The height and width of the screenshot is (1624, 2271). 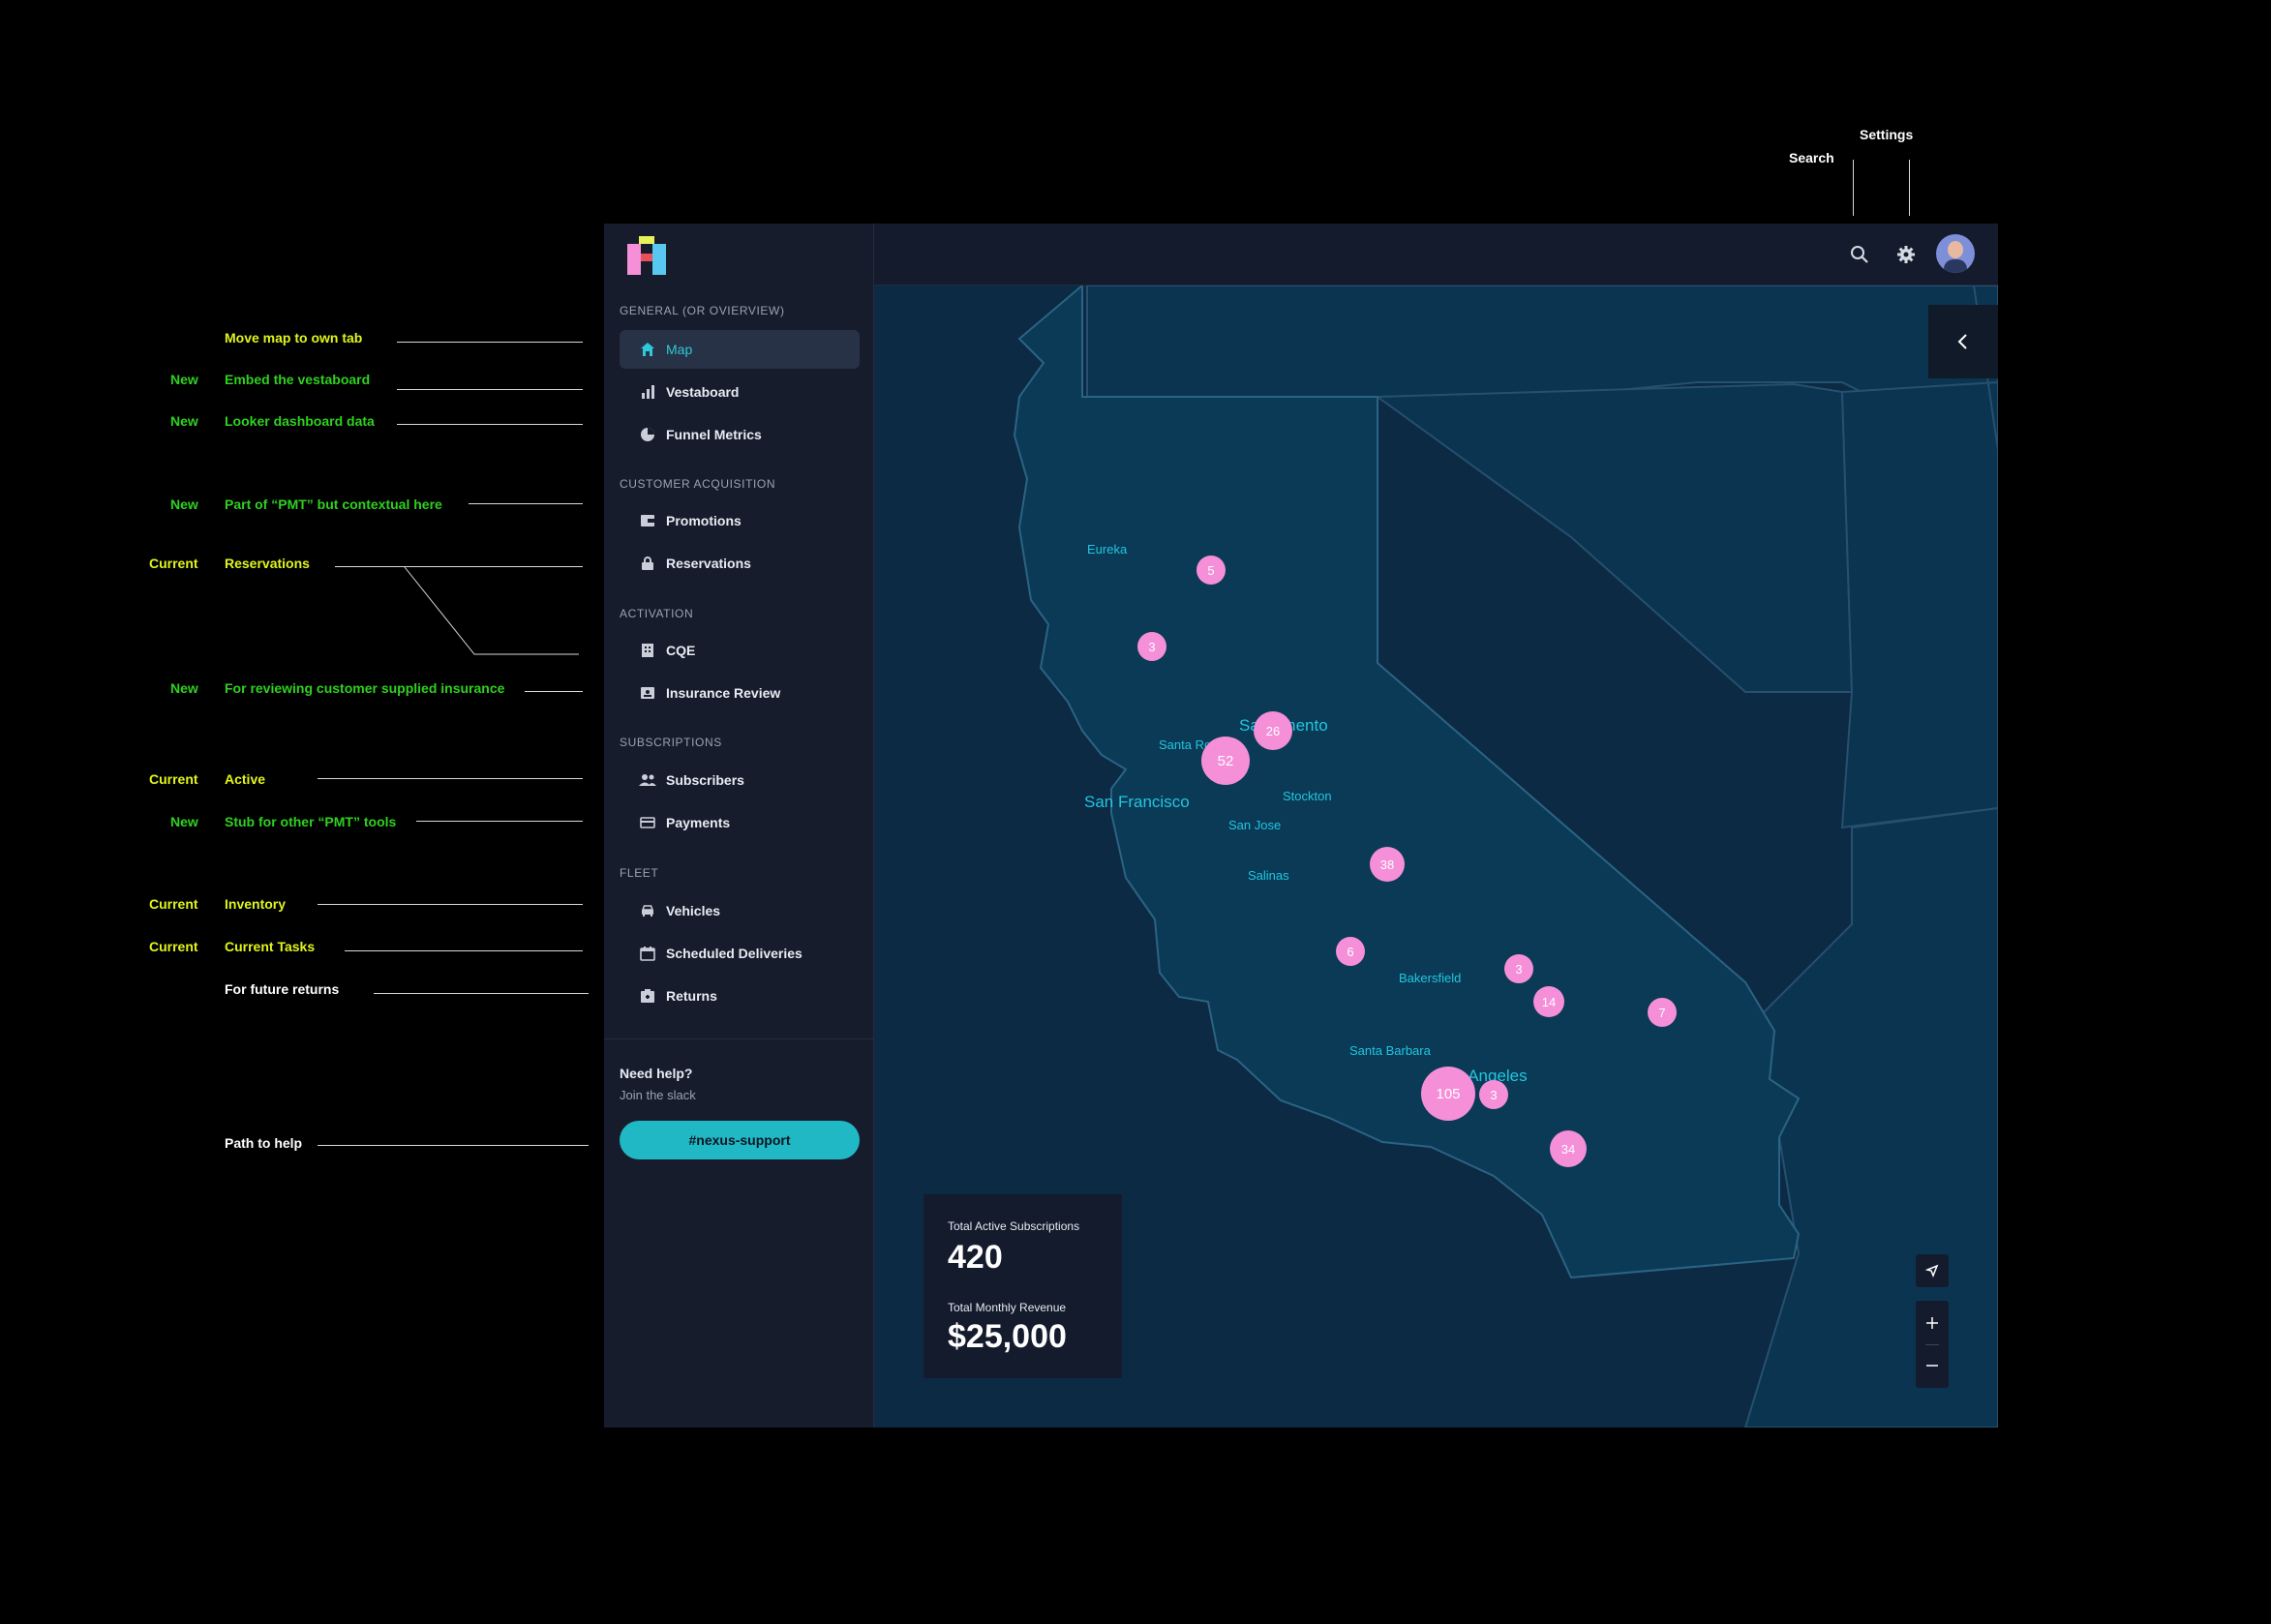 I want to click on cluster-marker: 52, so click(x=1225, y=761).